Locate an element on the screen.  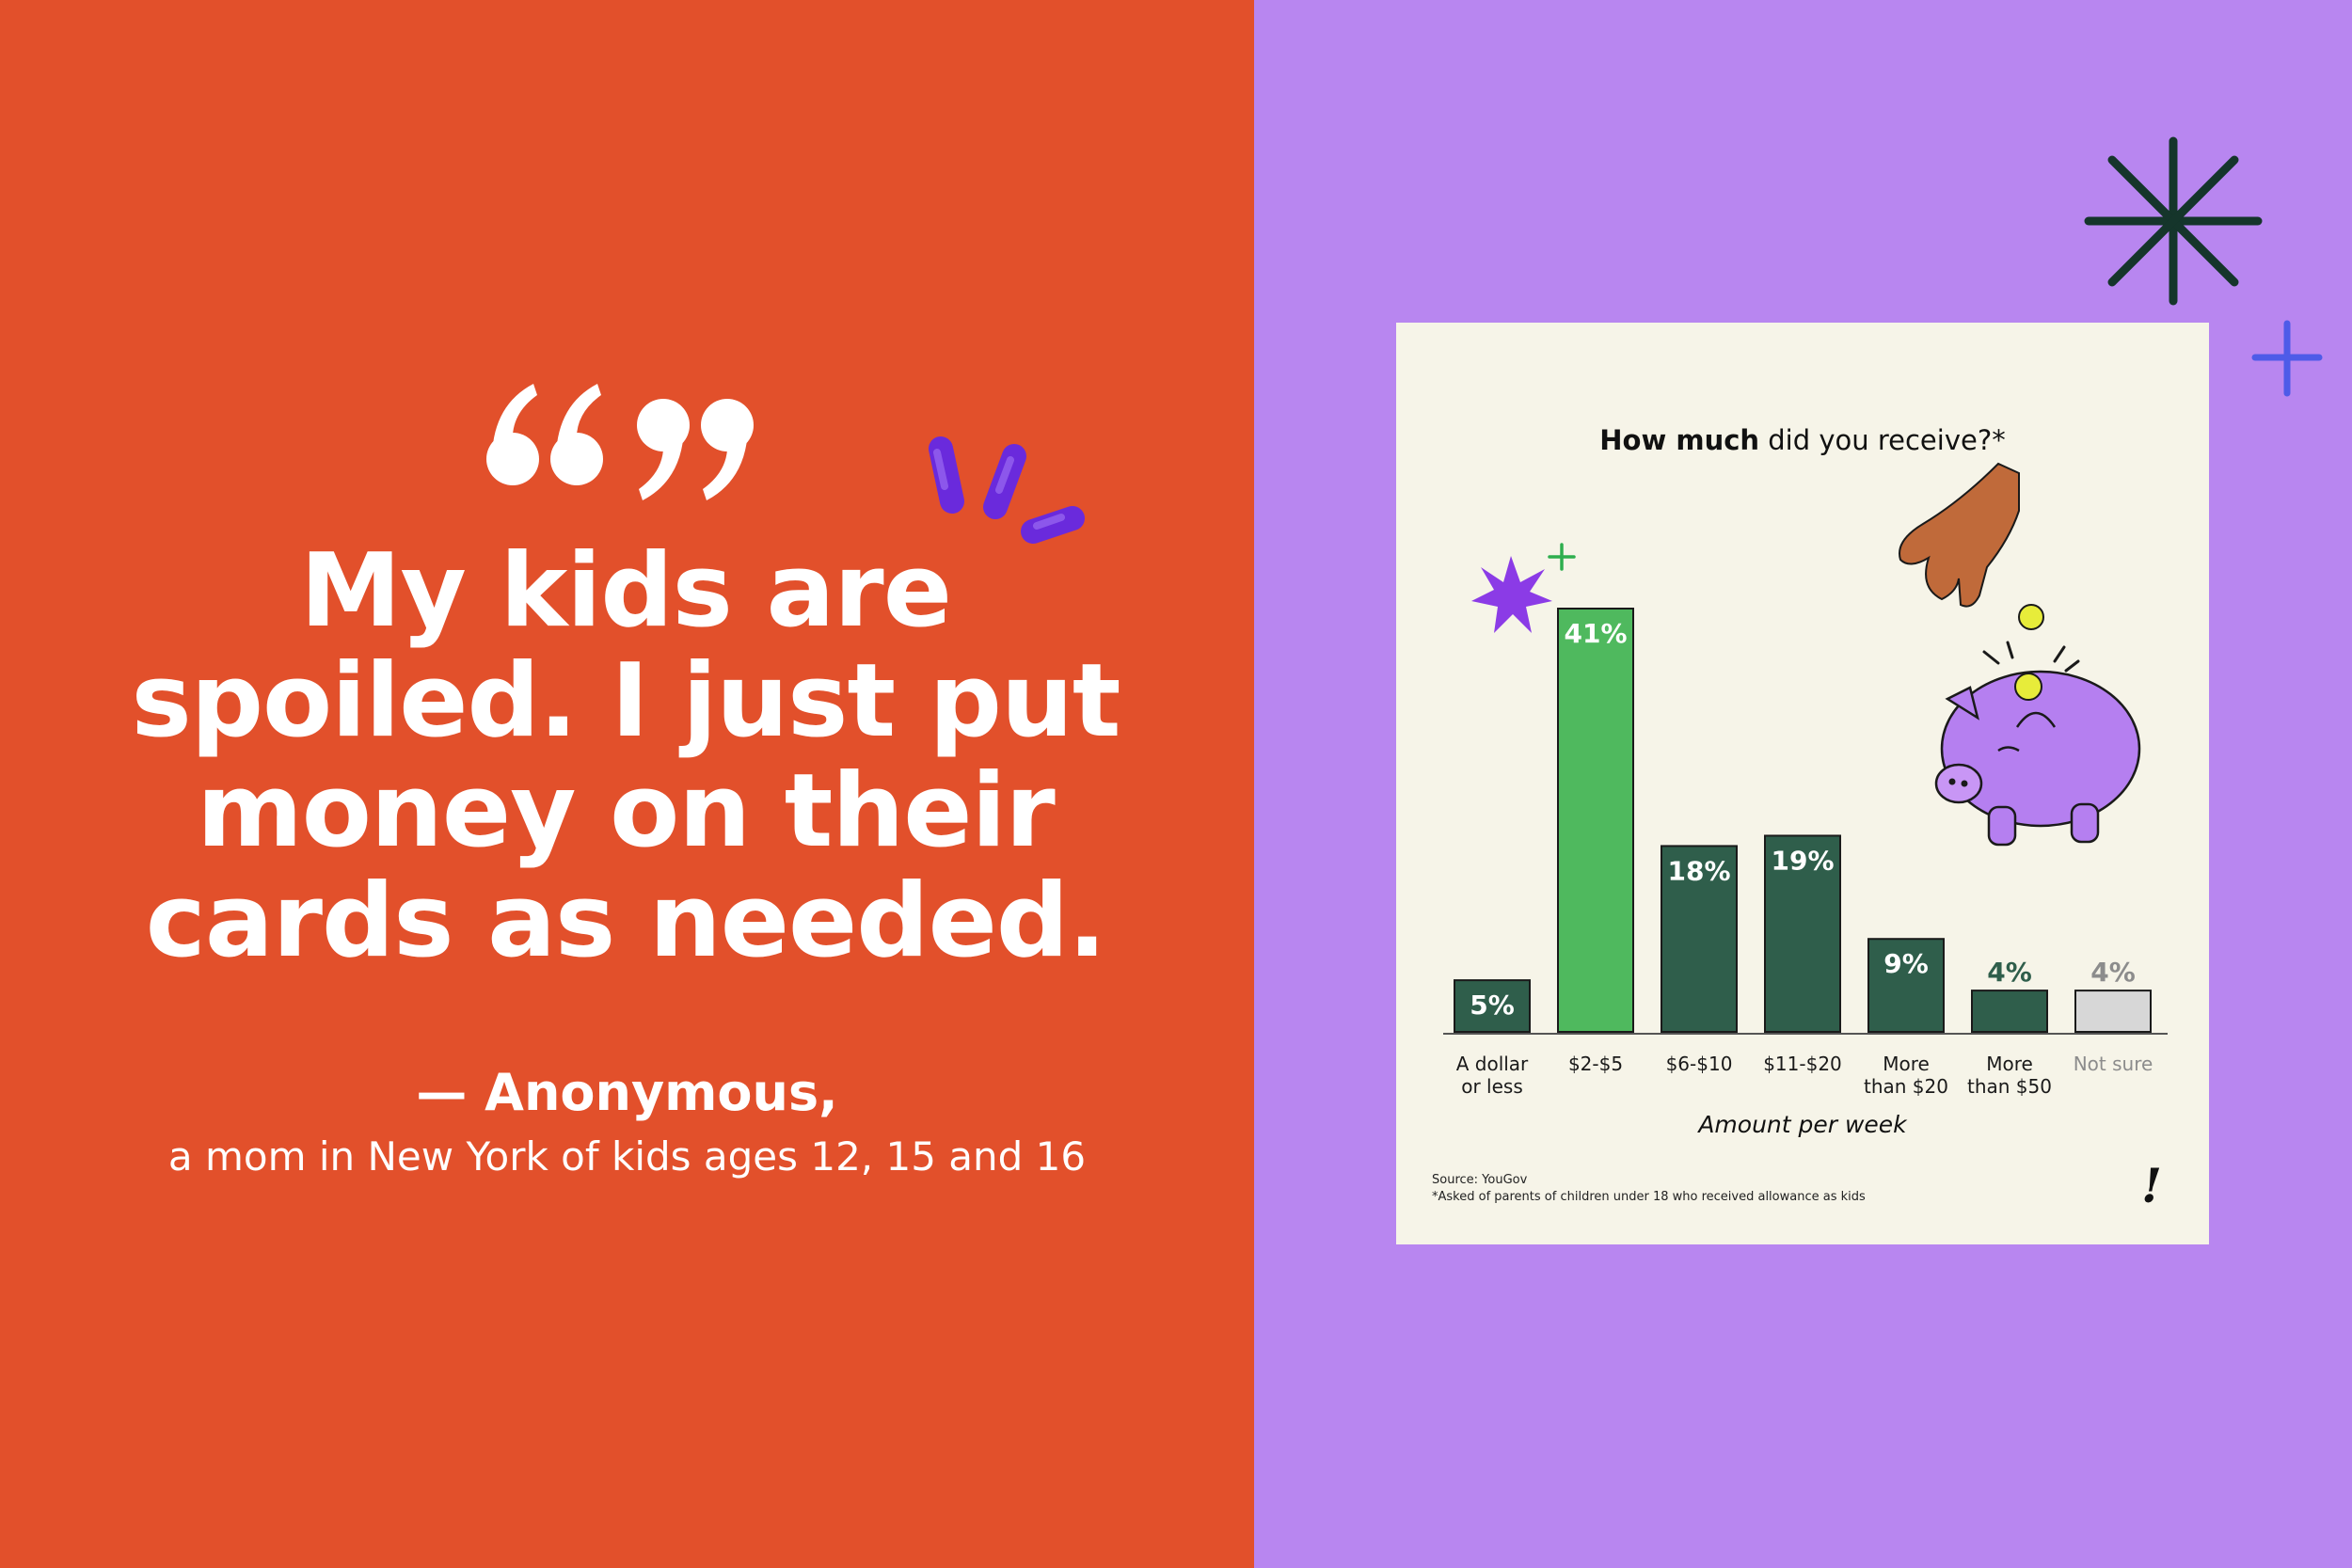
star-sparkle-icon is located at coordinates (1511, 595).